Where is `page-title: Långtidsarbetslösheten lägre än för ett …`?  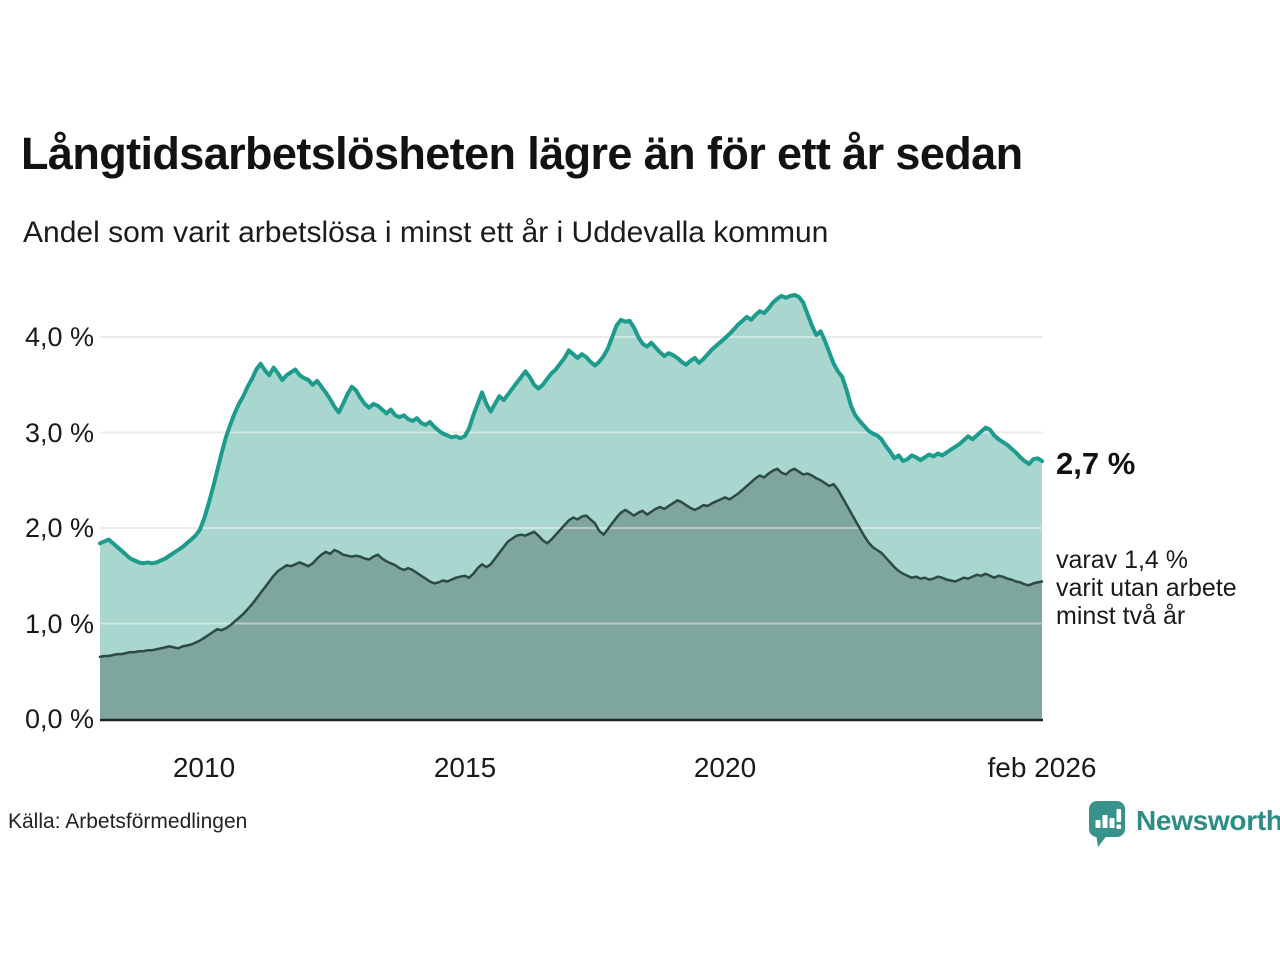
page-title: Långtidsarbetslösheten lägre än för ett … is located at coordinates (522, 153).